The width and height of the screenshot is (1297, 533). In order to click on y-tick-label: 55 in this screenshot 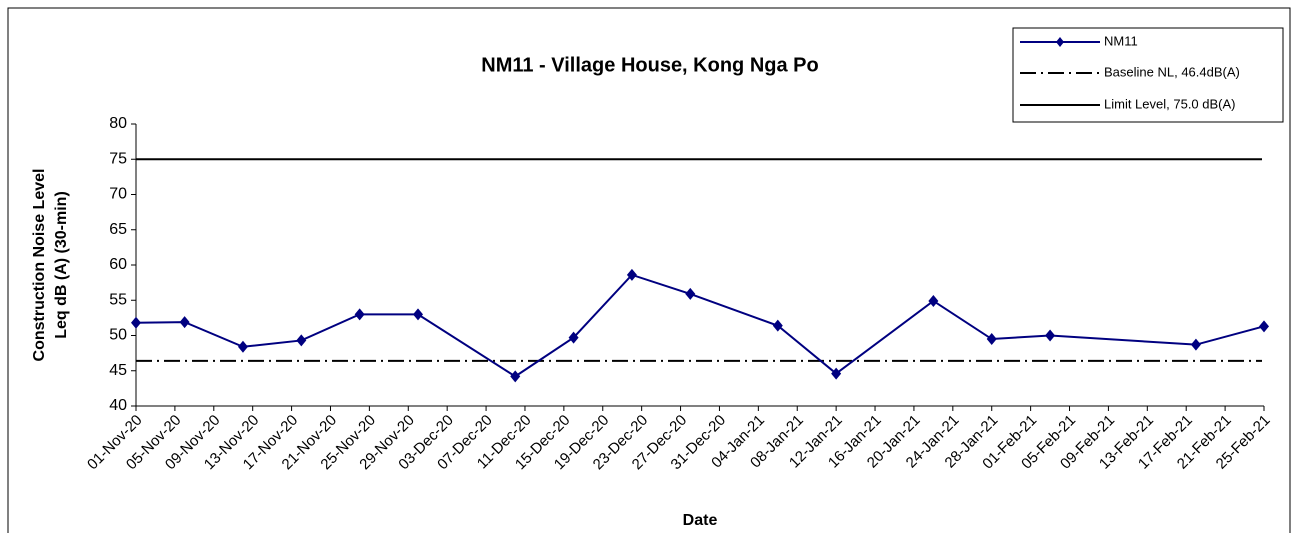, I will do `click(118, 299)`.